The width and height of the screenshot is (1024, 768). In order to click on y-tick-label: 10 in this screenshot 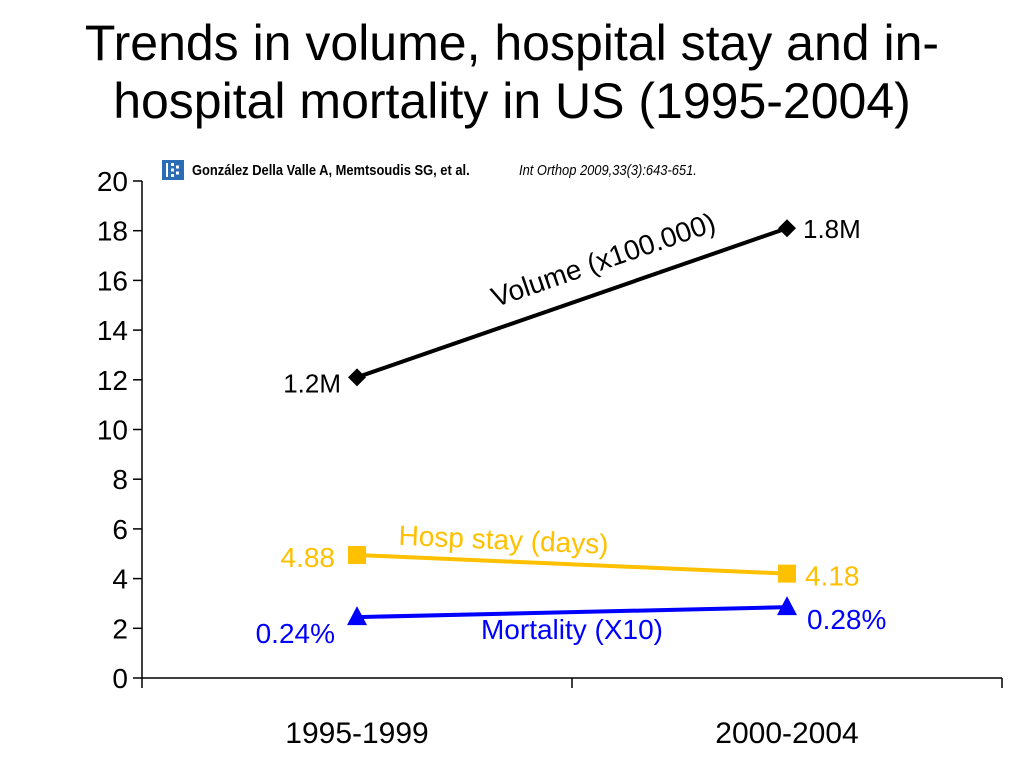, I will do `click(112, 430)`.